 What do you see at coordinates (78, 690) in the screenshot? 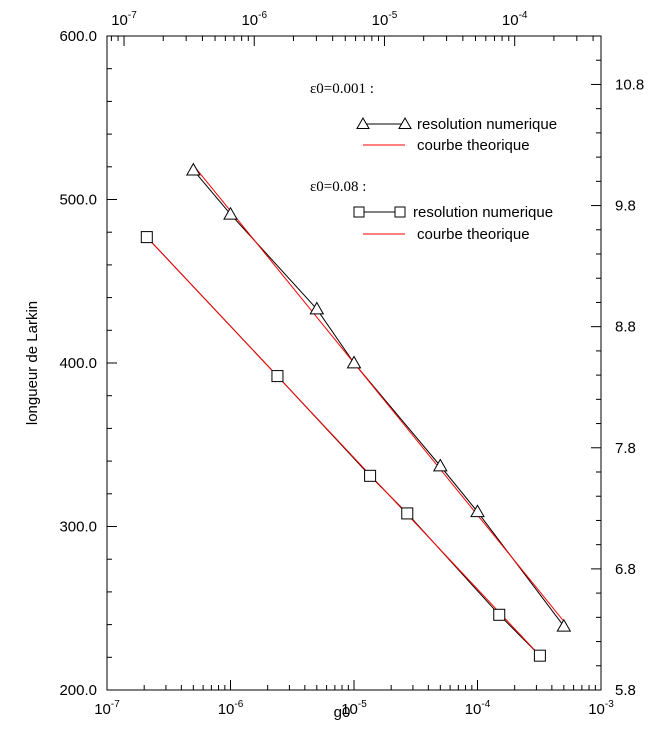
I see `y-tick-label: 200.0` at bounding box center [78, 690].